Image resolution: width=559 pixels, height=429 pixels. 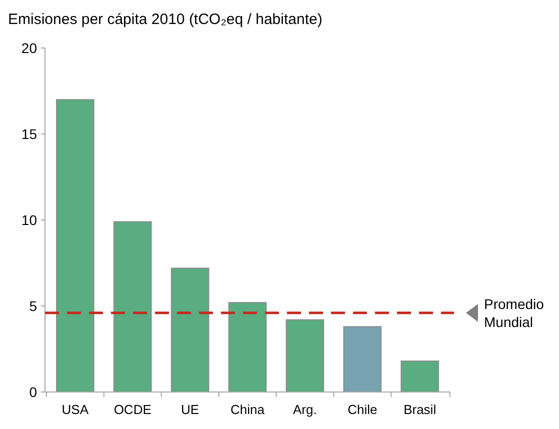 What do you see at coordinates (165, 19) in the screenshot?
I see `chart-title: Emisiones per cápita 2010 (tCO₂eq / habitante)` at bounding box center [165, 19].